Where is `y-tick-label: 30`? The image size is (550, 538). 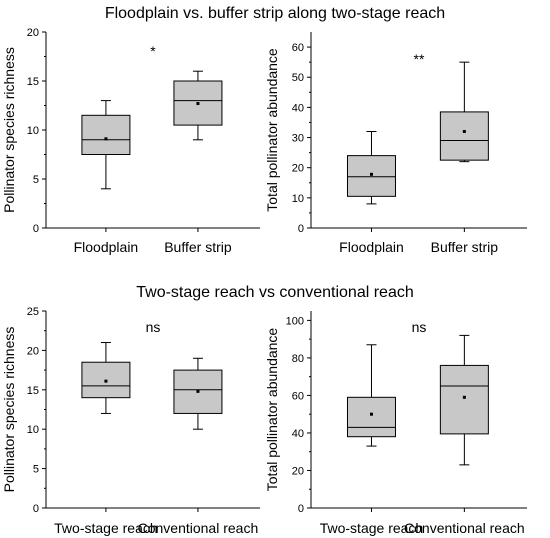
y-tick-label: 30 is located at coordinates (298, 139).